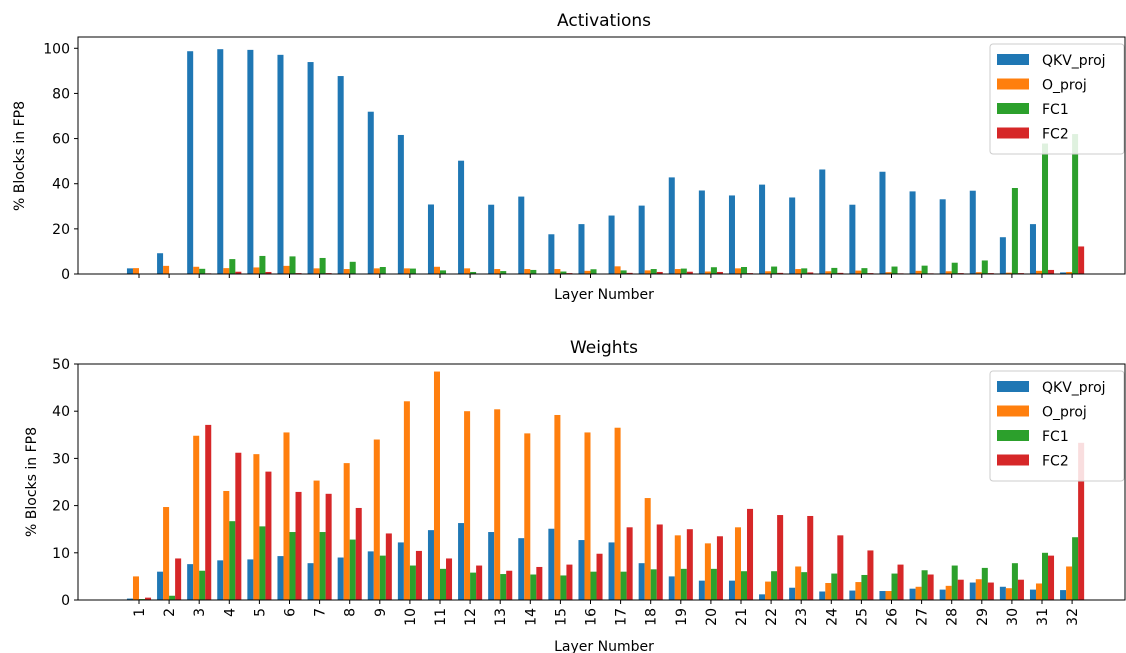 This screenshot has width=1126, height=653. What do you see at coordinates (712, 617) in the screenshot?
I see `x-tick-label: 20` at bounding box center [712, 617].